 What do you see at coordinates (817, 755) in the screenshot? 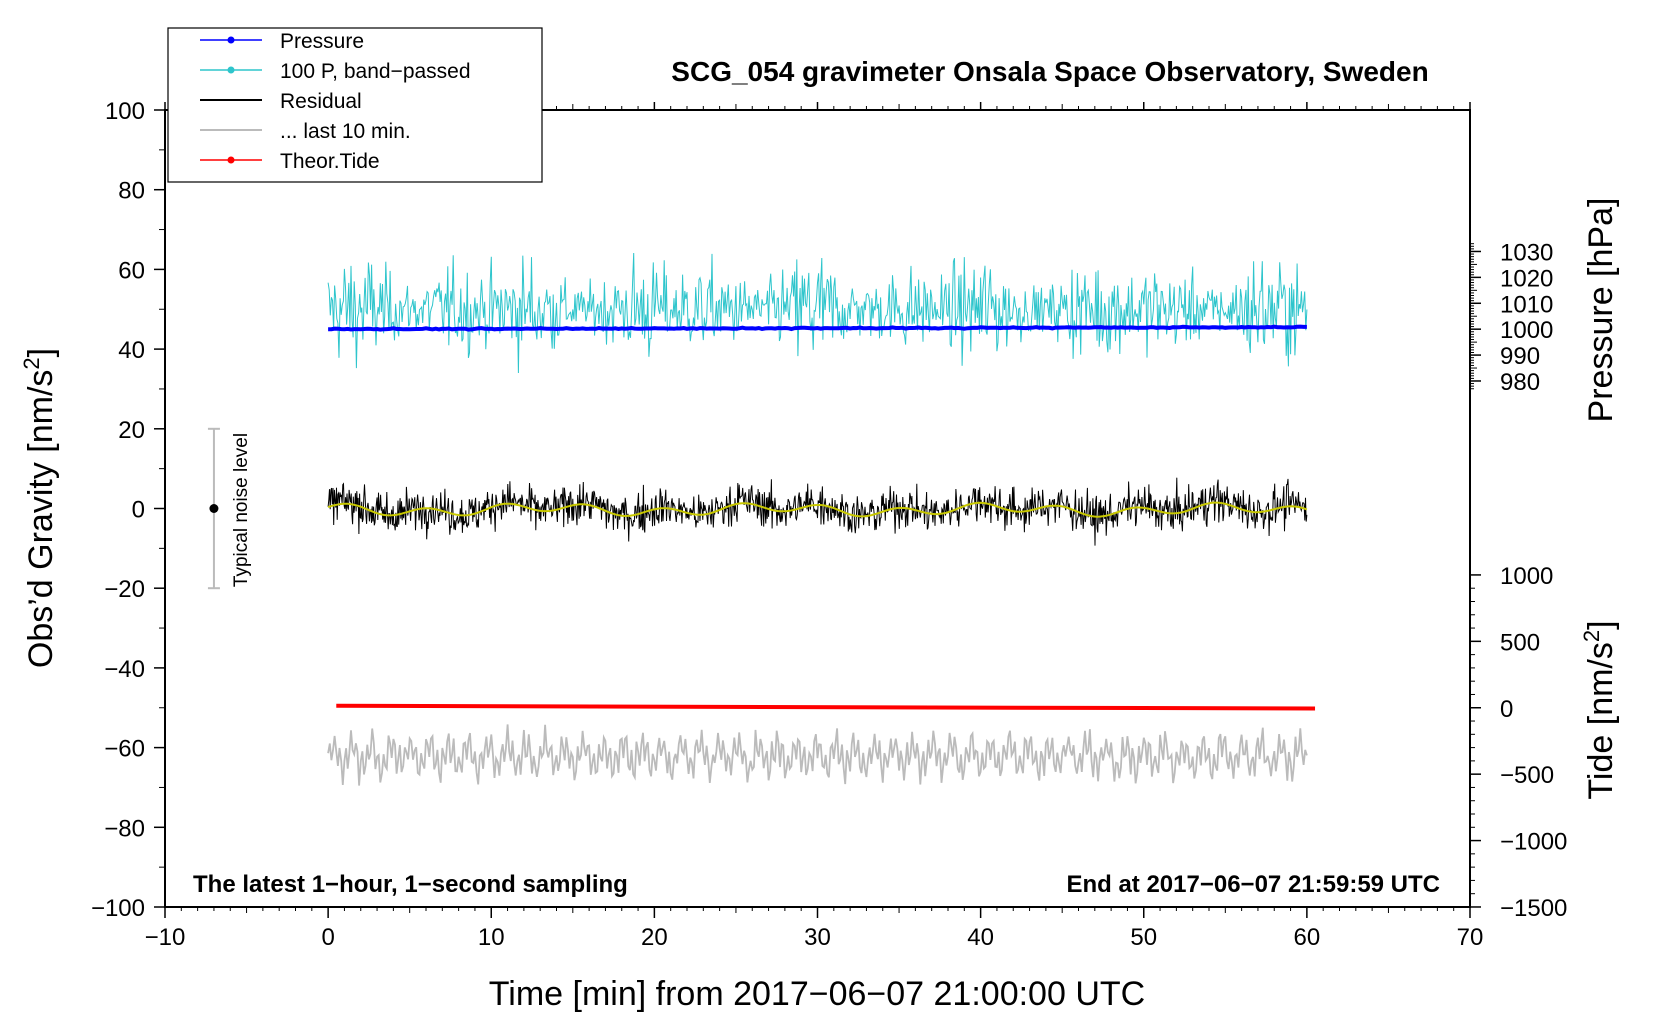
I see `series-last10-line` at bounding box center [817, 755].